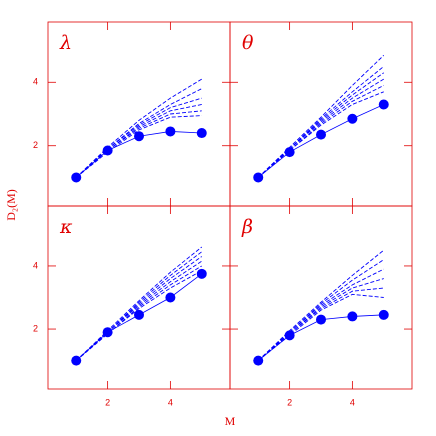  I want to click on panel-label: θ, so click(248, 43).